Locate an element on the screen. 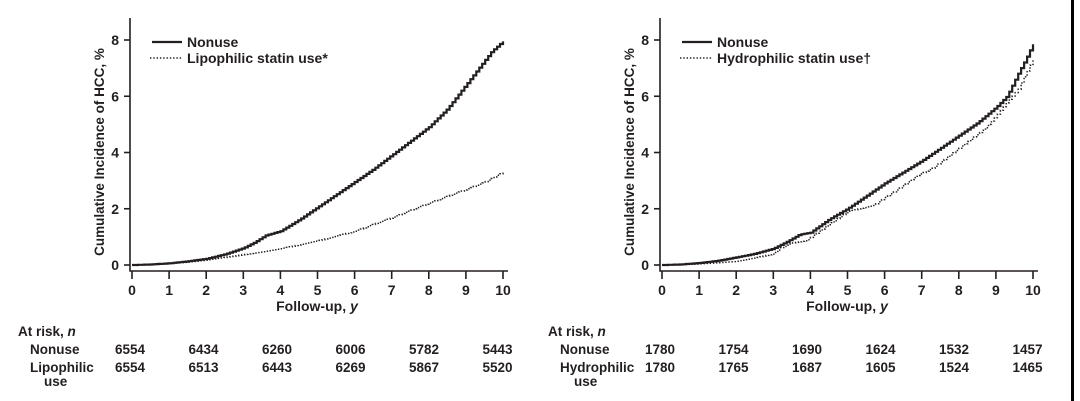  at-risk-count: 6006 is located at coordinates (350, 349).